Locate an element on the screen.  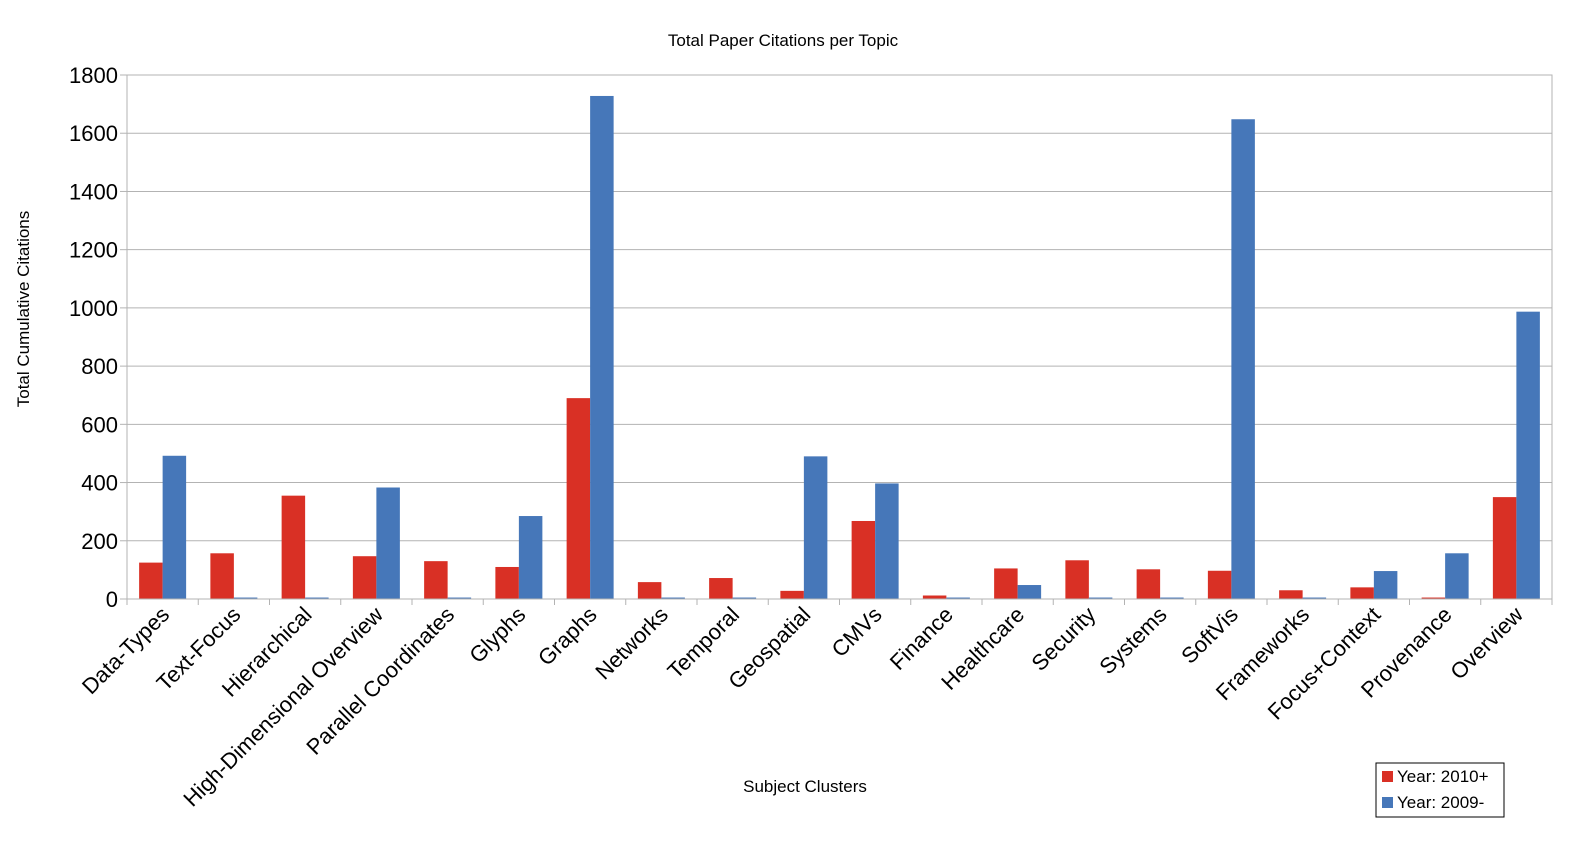
x-tick-label: Finance is located at coordinates (921, 638).